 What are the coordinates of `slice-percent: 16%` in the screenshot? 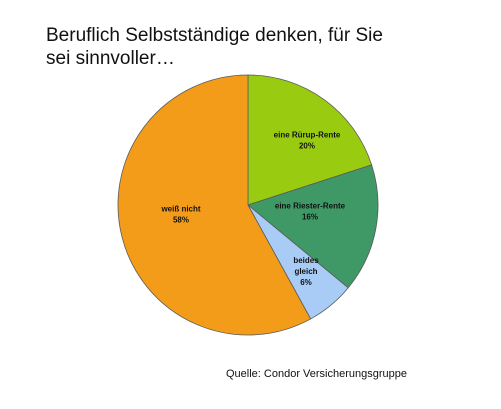 It's located at (310, 217).